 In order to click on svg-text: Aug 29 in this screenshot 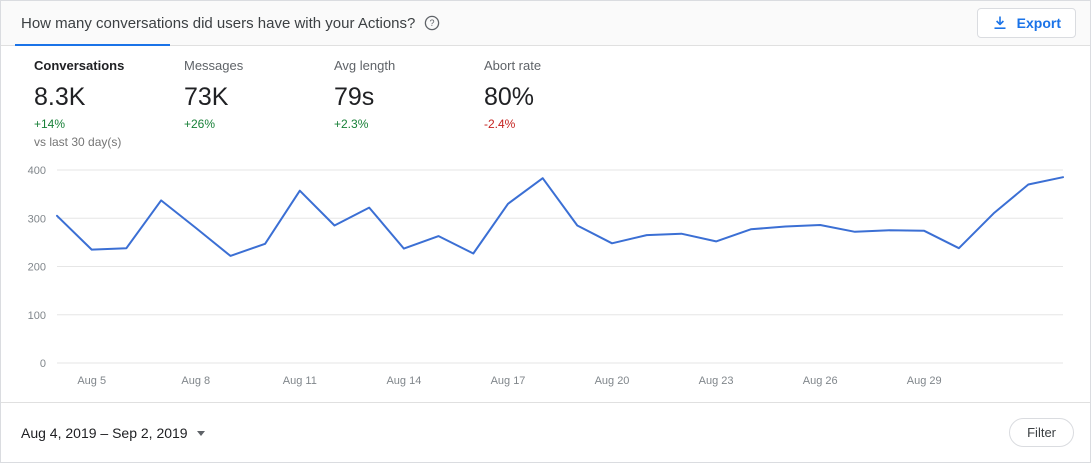, I will do `click(924, 381)`.